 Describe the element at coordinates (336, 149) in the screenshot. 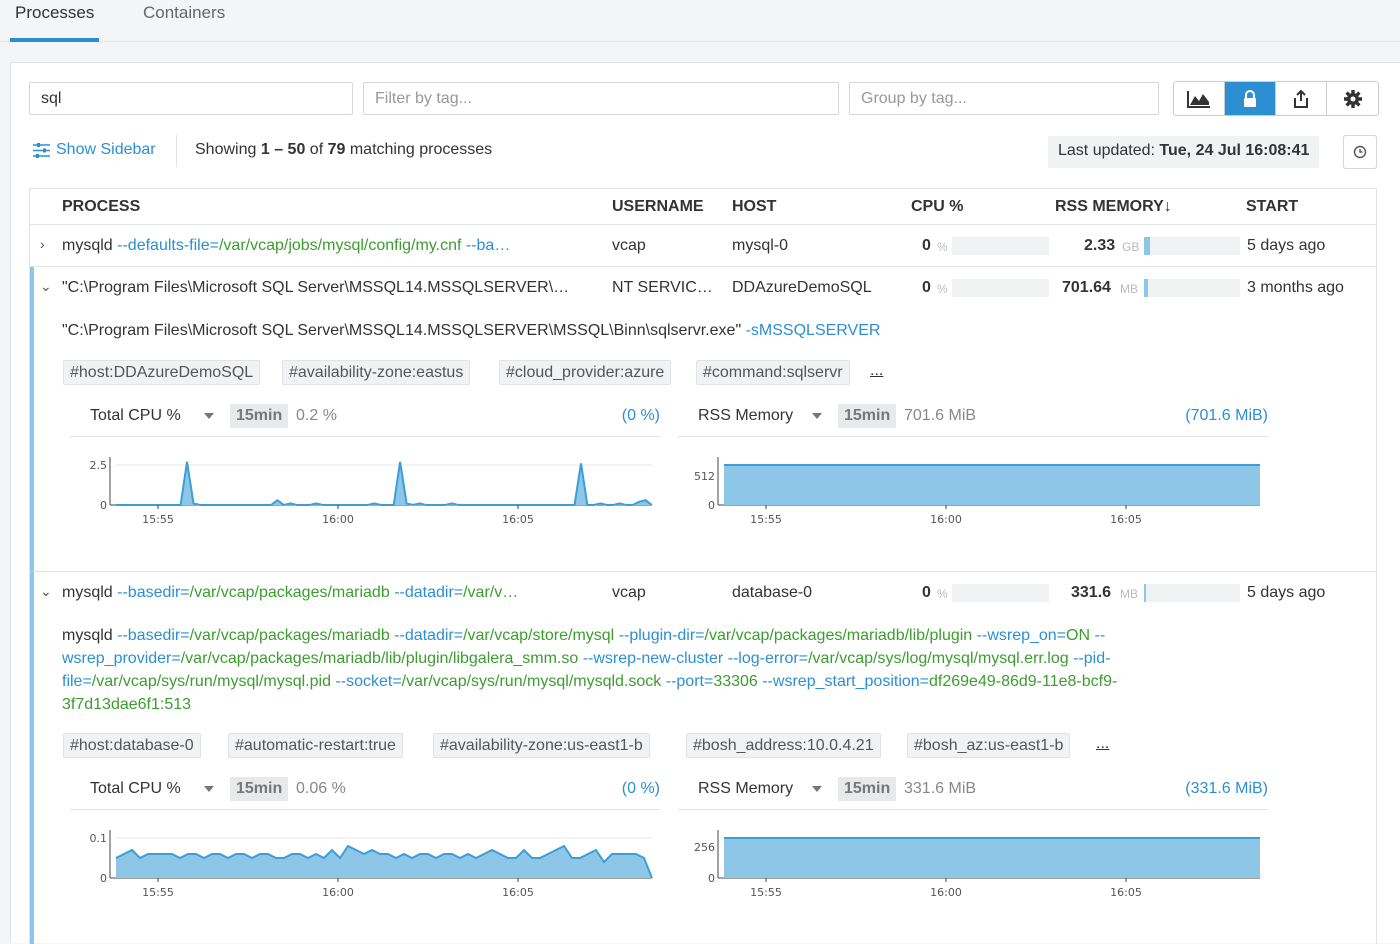

I see `showing-total: 79` at that location.